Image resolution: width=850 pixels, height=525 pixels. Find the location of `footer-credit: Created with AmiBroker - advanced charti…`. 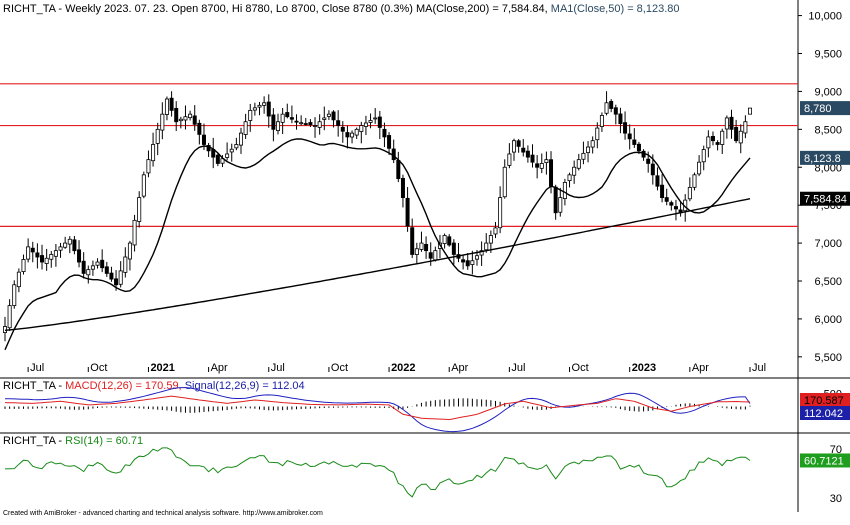

footer-credit: Created with AmiBroker - advanced charti… is located at coordinates (163, 513).